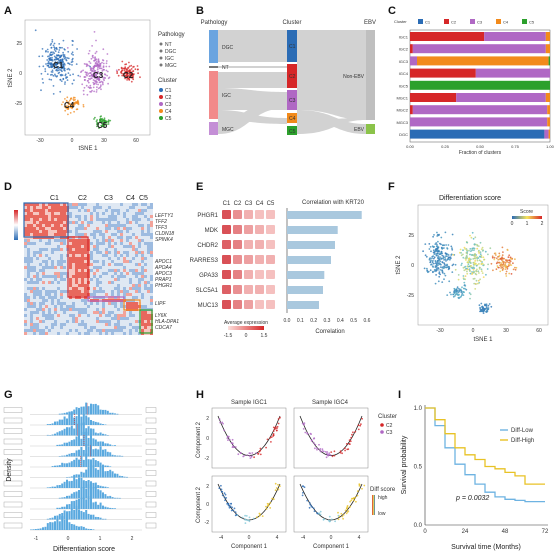 This screenshot has height=556, width=554. I want to click on node-non-ebv, so click(370, 75).